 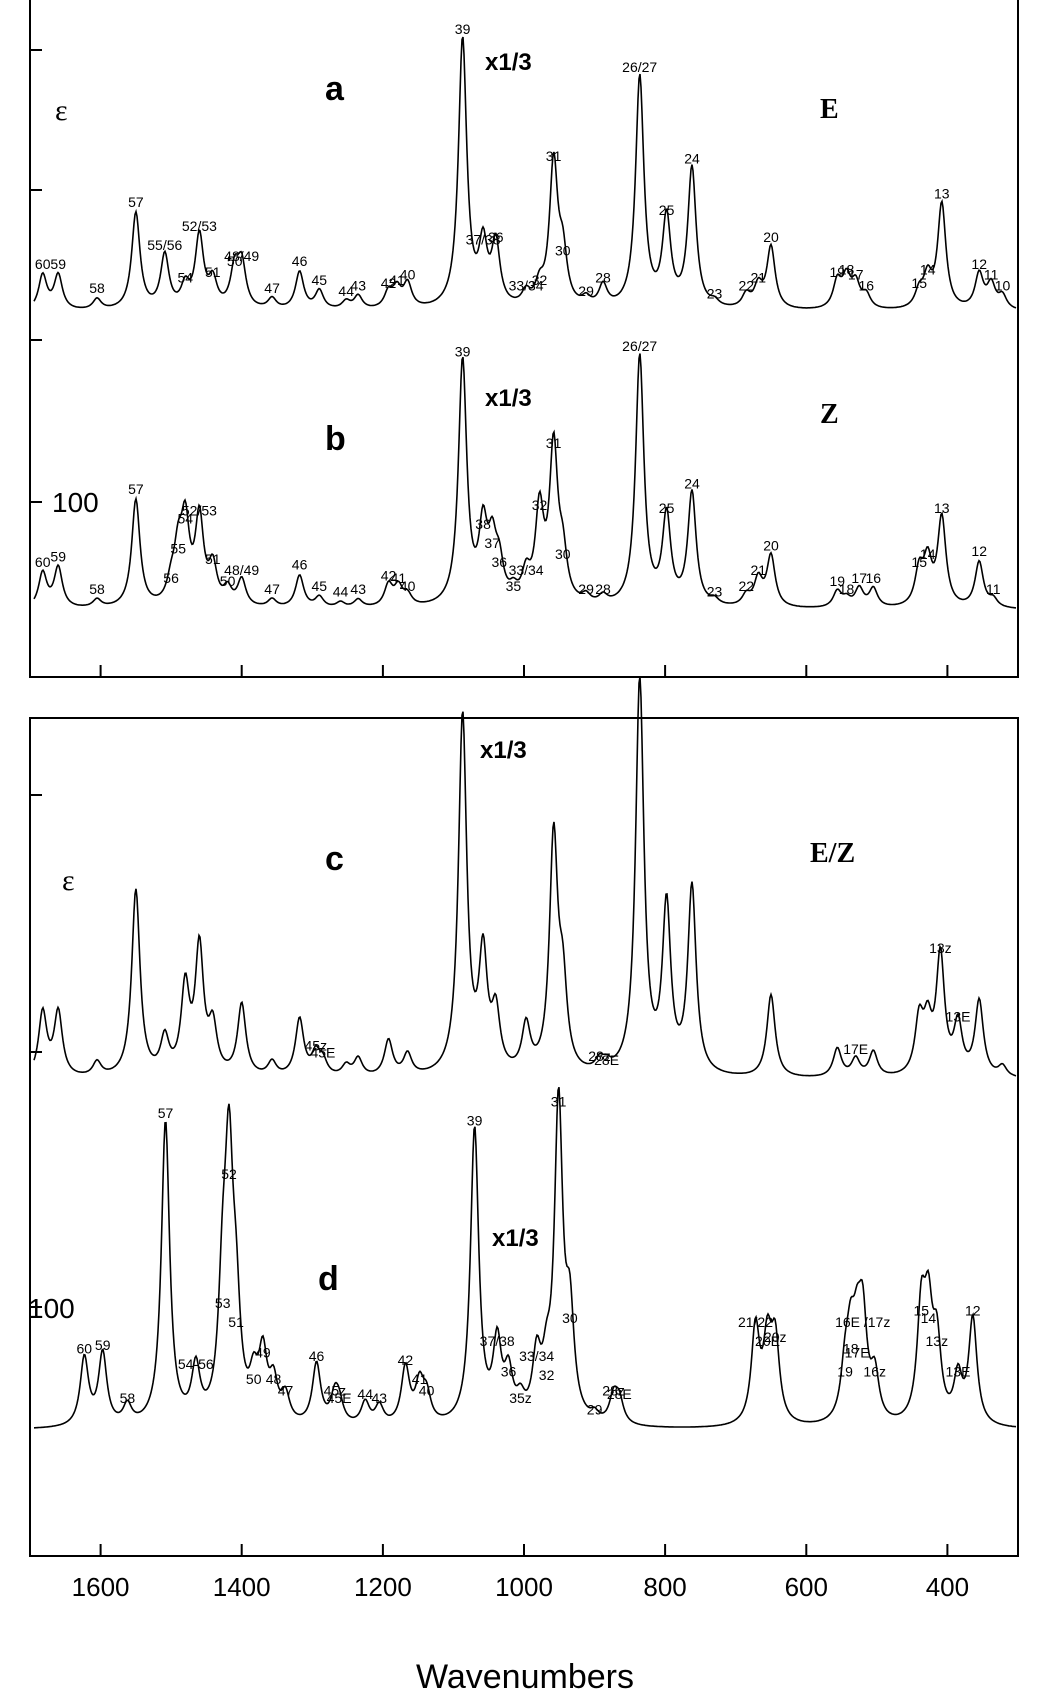 I want to click on peak-label: 57, so click(x=136, y=489).